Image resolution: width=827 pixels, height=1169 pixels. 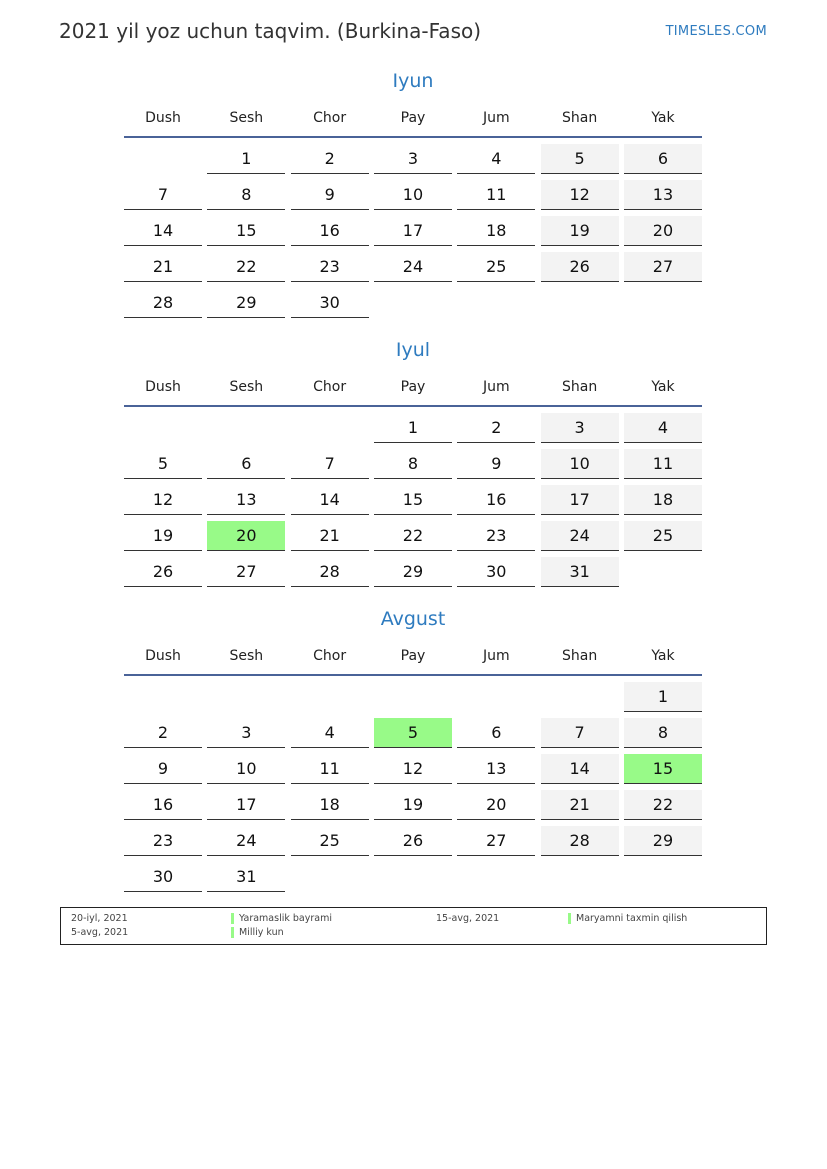 I want to click on weekday-header: Pay, so click(x=413, y=656).